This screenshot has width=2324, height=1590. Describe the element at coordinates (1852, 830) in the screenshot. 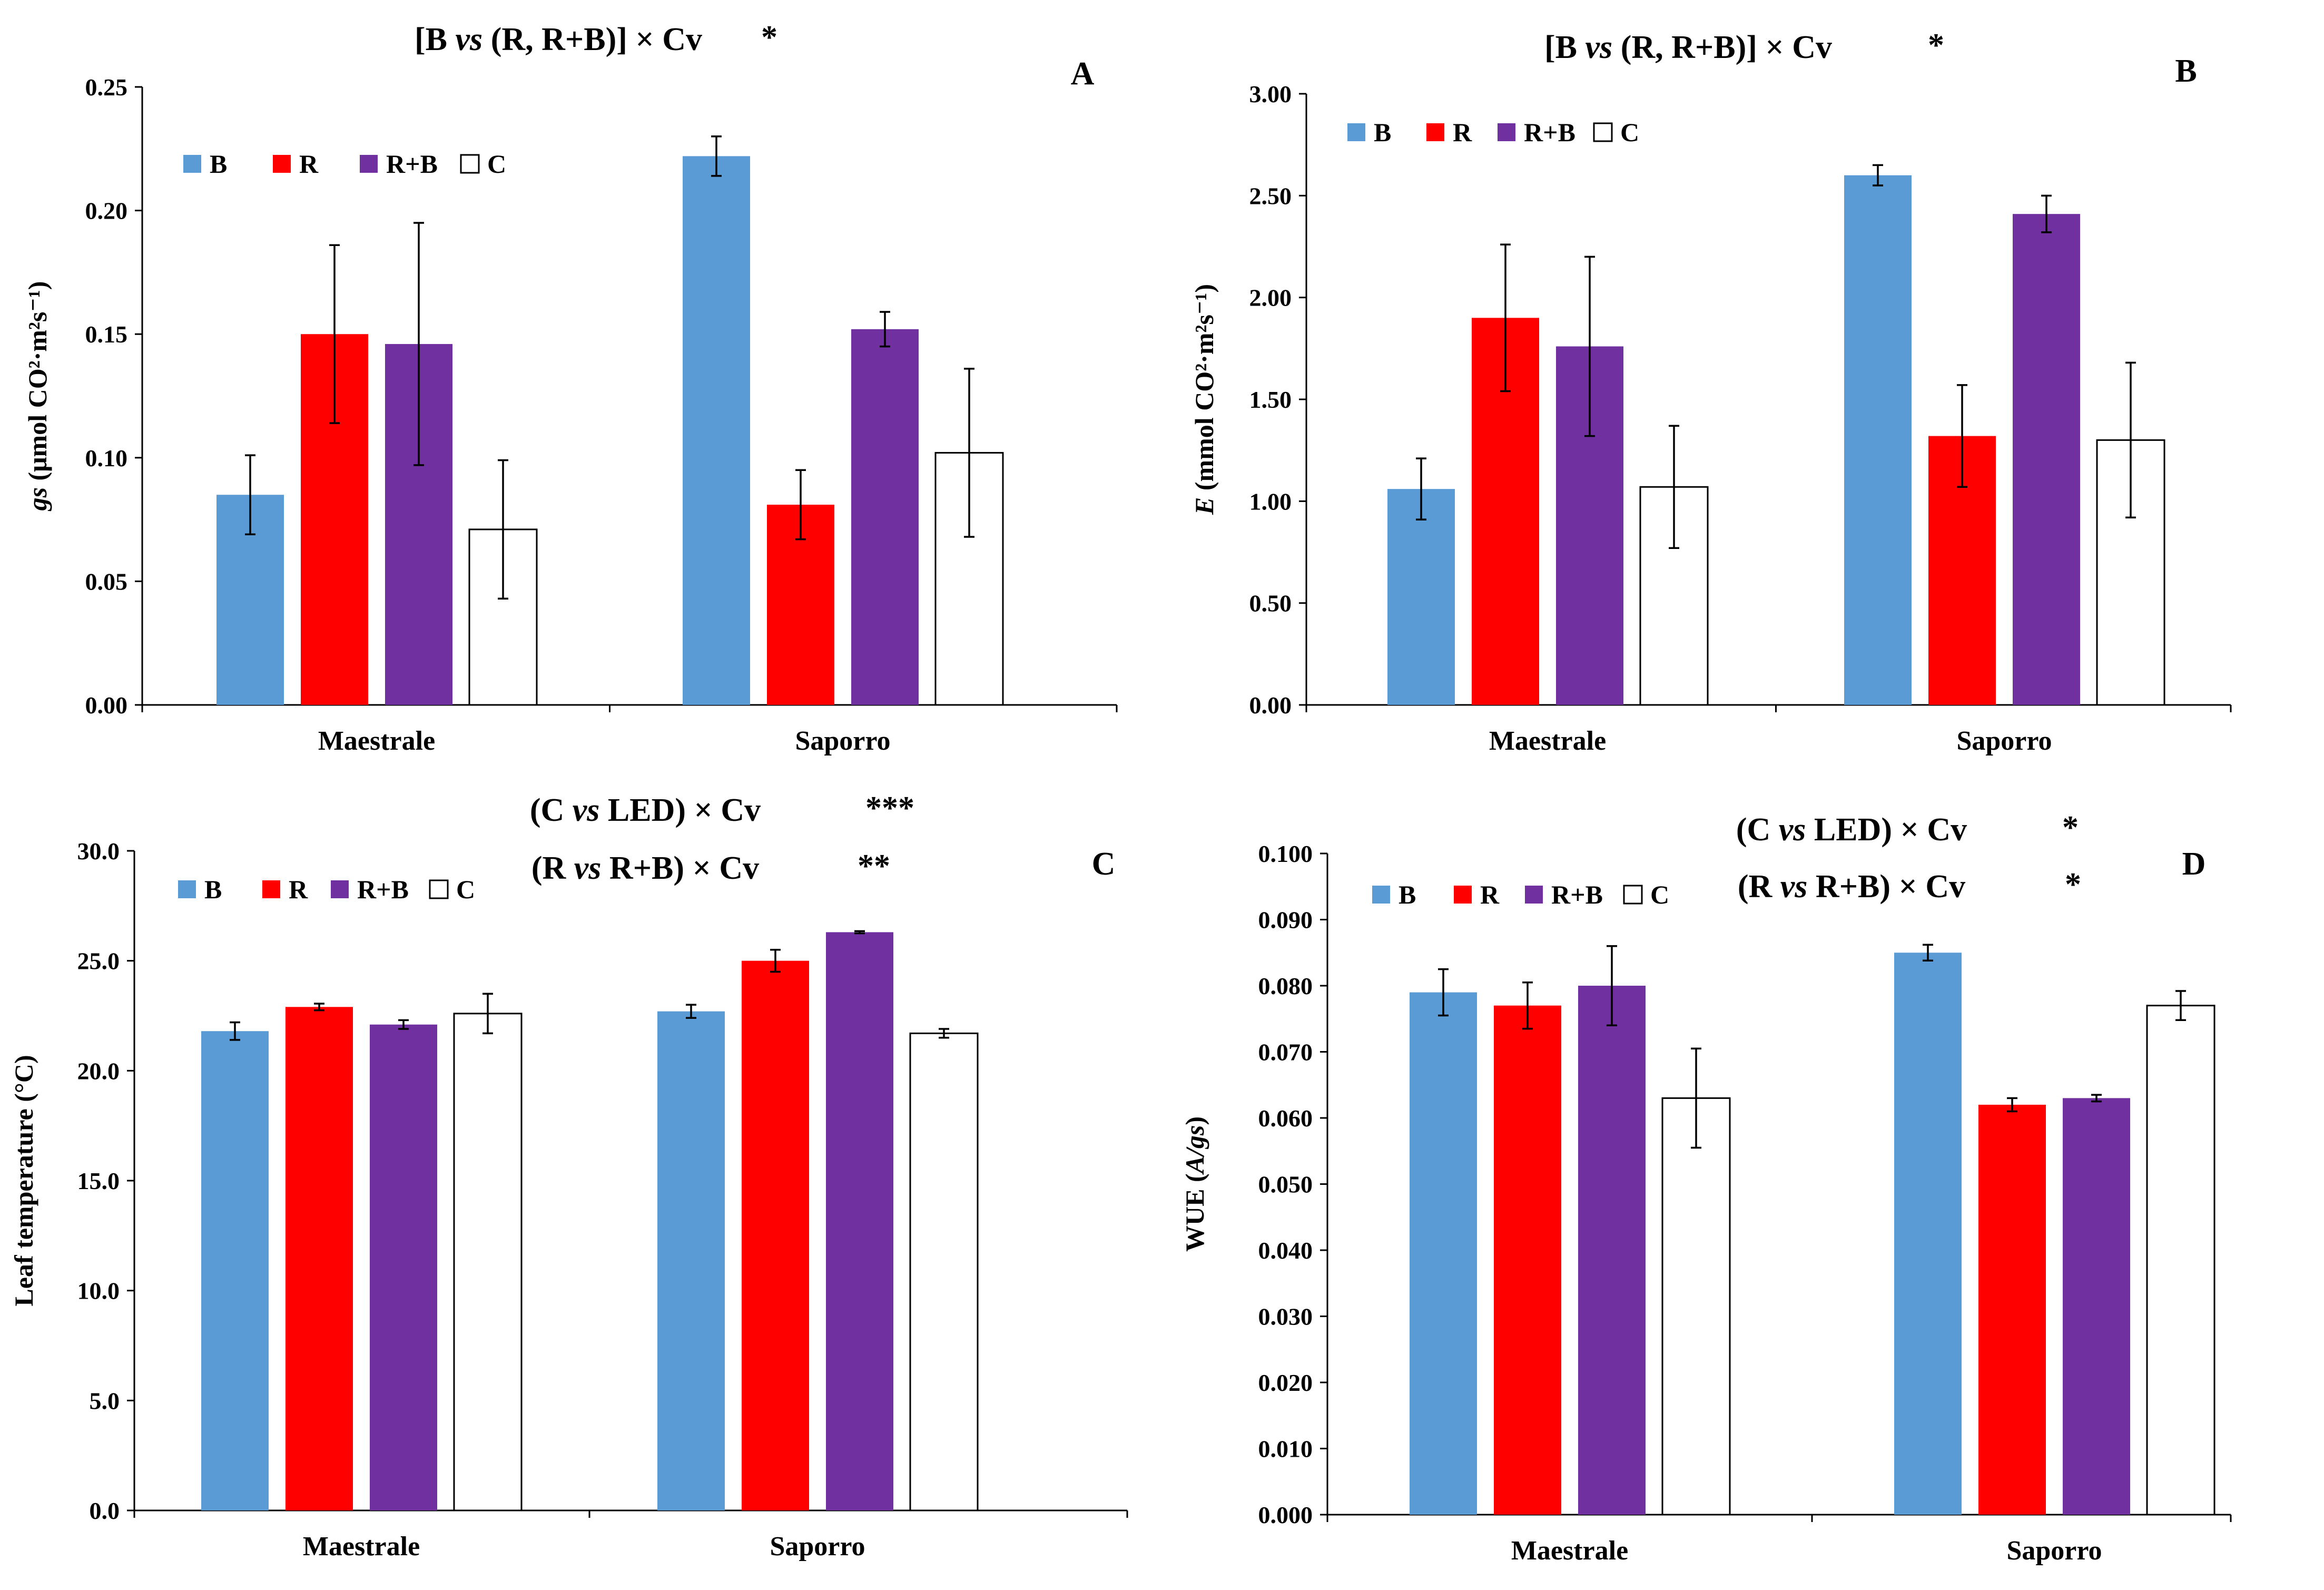

I see `significance-title: (C vs LED) × Cv` at that location.